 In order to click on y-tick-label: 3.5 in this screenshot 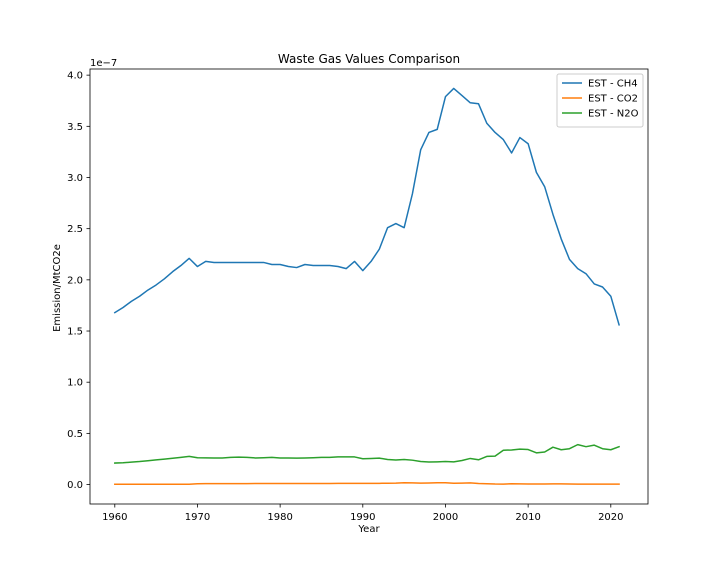, I will do `click(75, 127)`.